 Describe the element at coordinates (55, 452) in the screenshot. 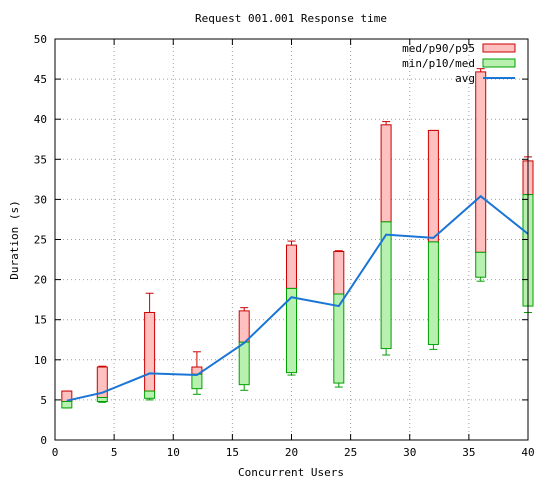

I see `x-tick-label: 0` at that location.